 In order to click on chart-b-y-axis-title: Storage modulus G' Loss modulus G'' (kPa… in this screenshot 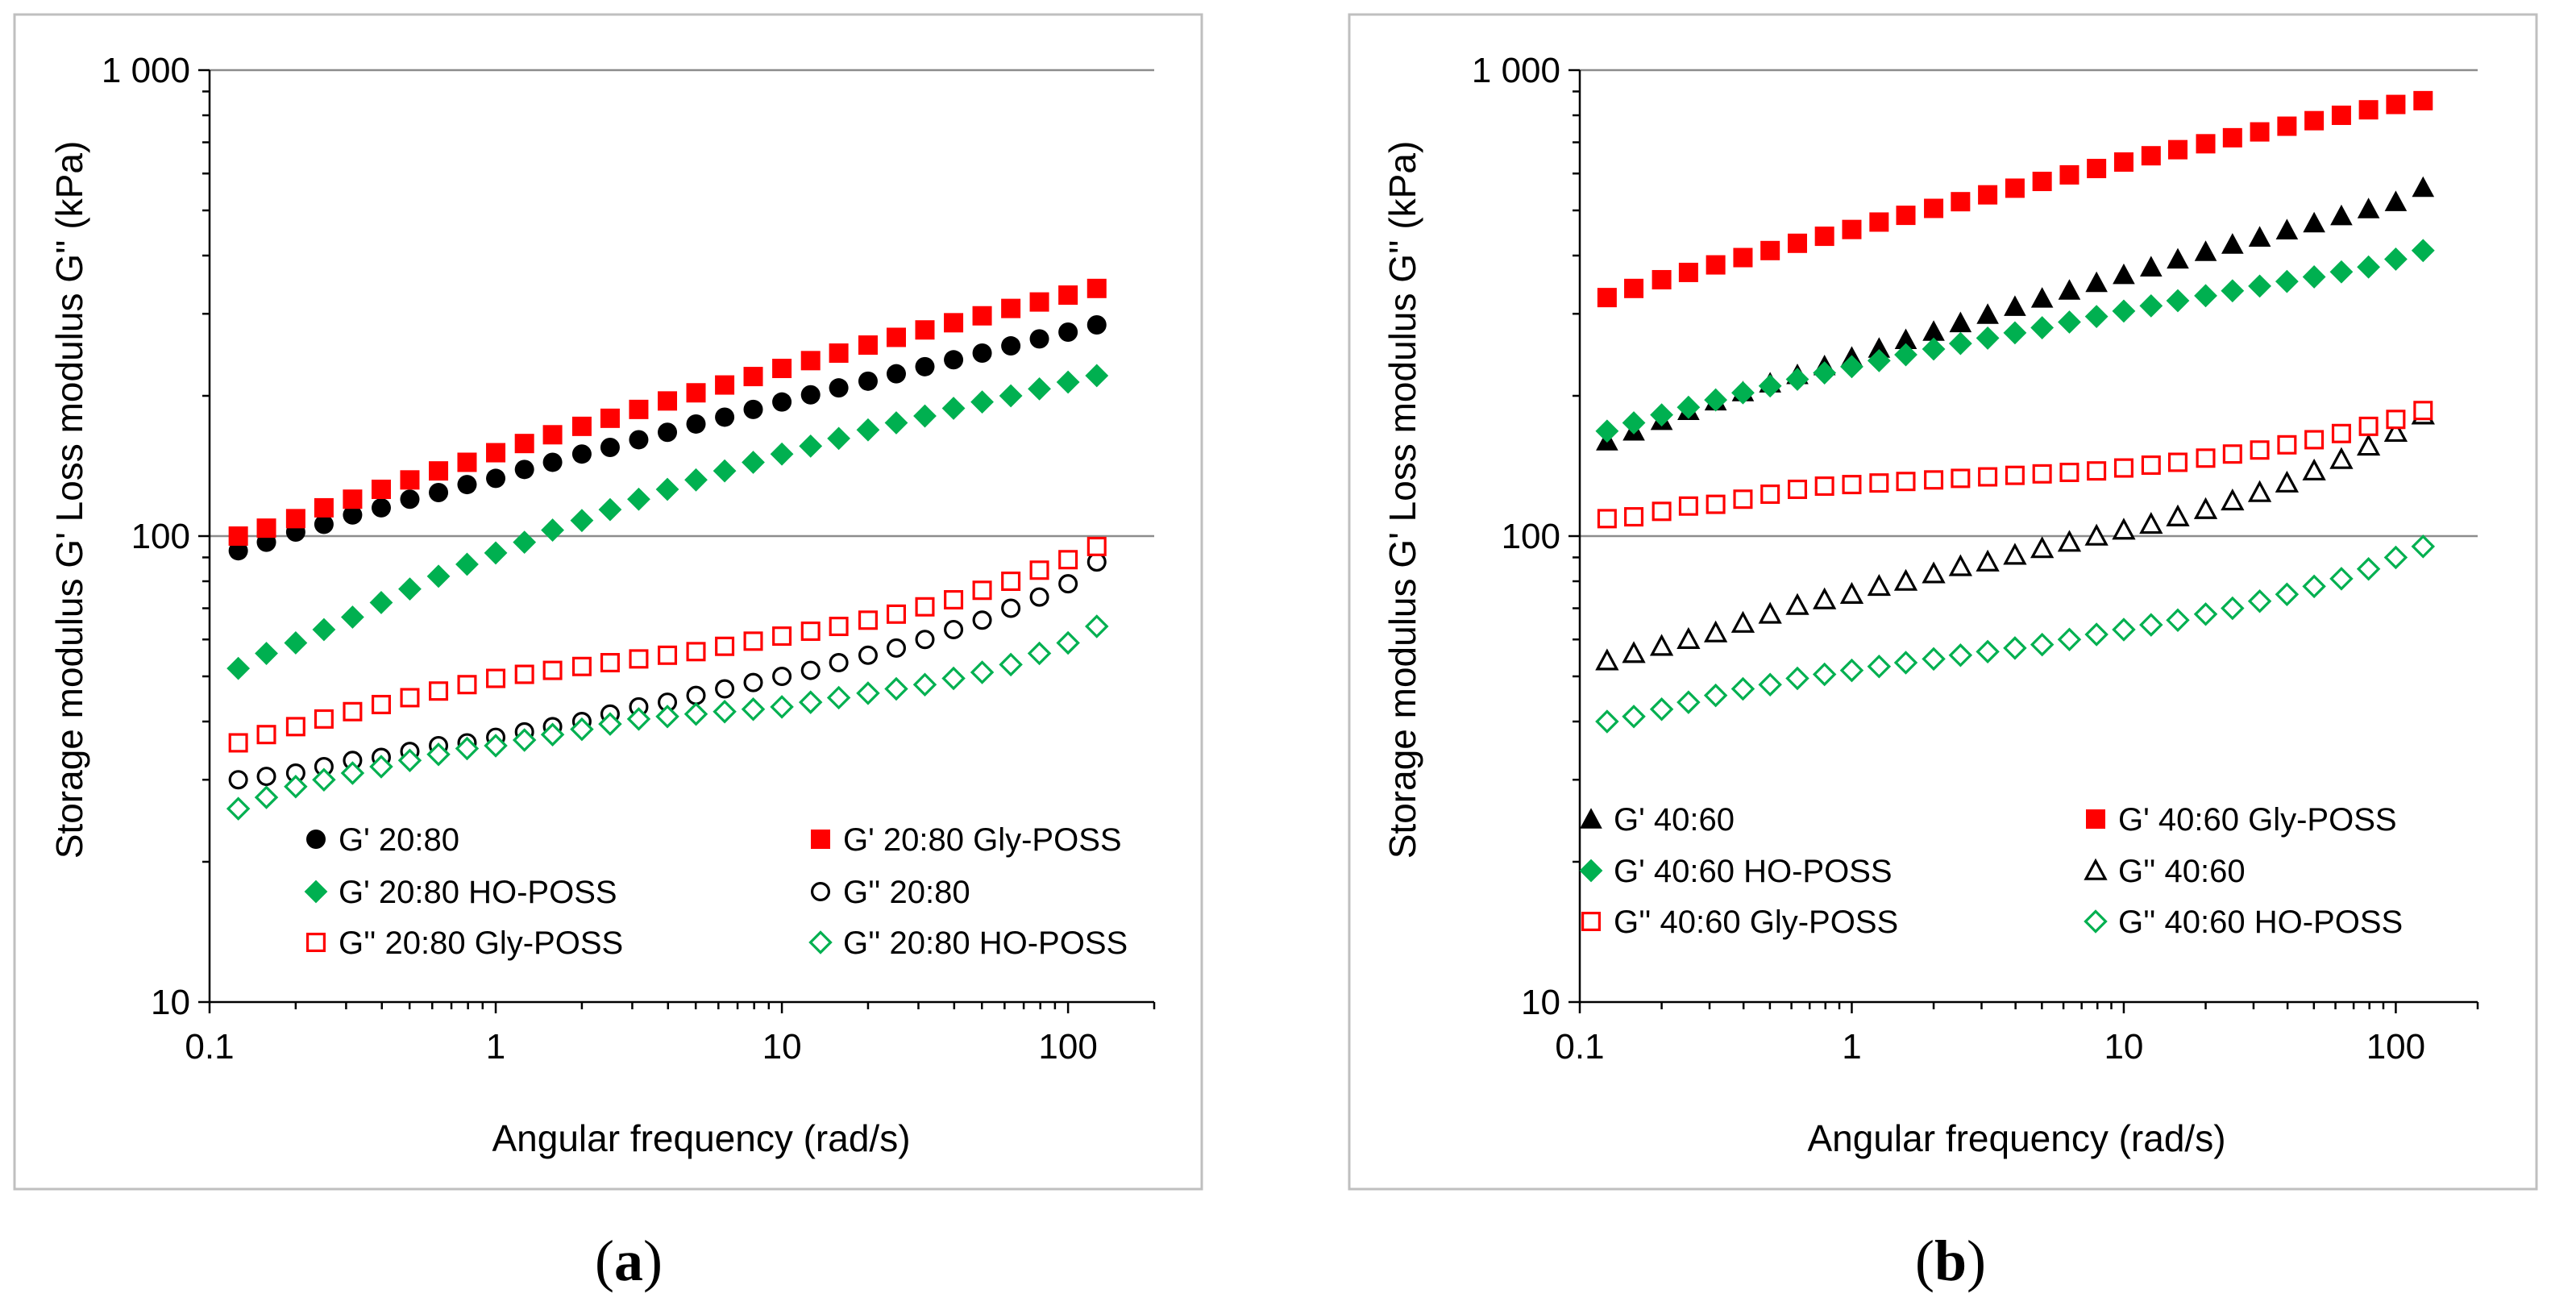, I will do `click(1402, 500)`.